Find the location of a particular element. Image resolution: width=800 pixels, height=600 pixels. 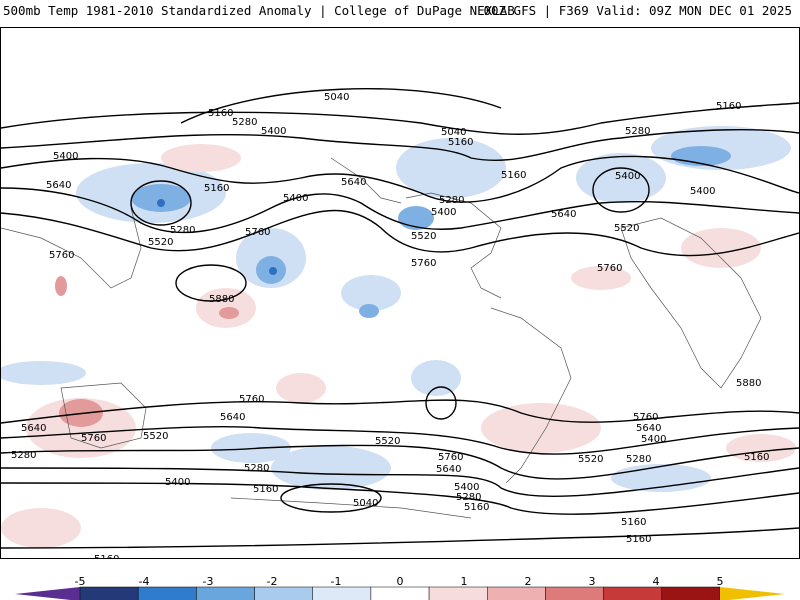

colorbar-tick-label: 0 is located at coordinates (400, 581).